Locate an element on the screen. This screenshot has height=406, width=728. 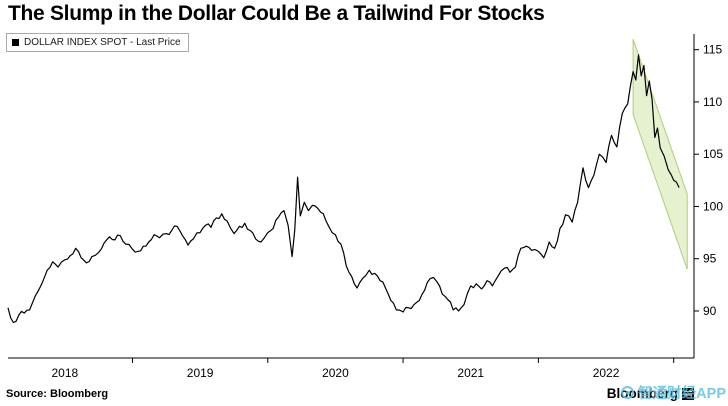
y-tick-label: 100 is located at coordinates (713, 206).